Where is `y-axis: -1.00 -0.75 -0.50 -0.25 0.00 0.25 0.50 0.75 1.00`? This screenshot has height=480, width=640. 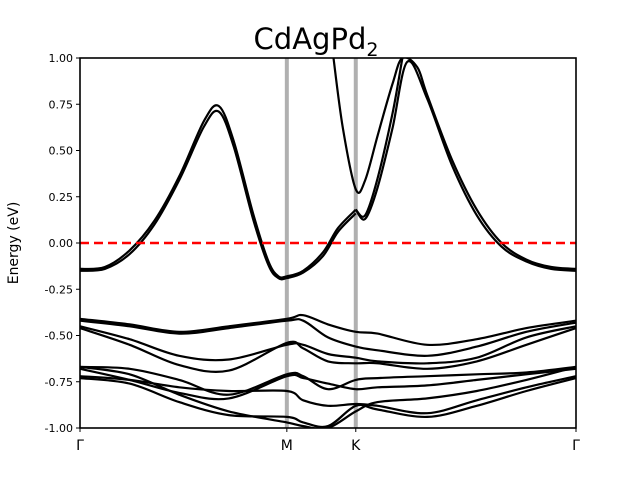
y-axis: -1.00 -0.75 -0.50 -0.25 0.00 0.25 0.50 0.75 1.00 is located at coordinates (62, 243).